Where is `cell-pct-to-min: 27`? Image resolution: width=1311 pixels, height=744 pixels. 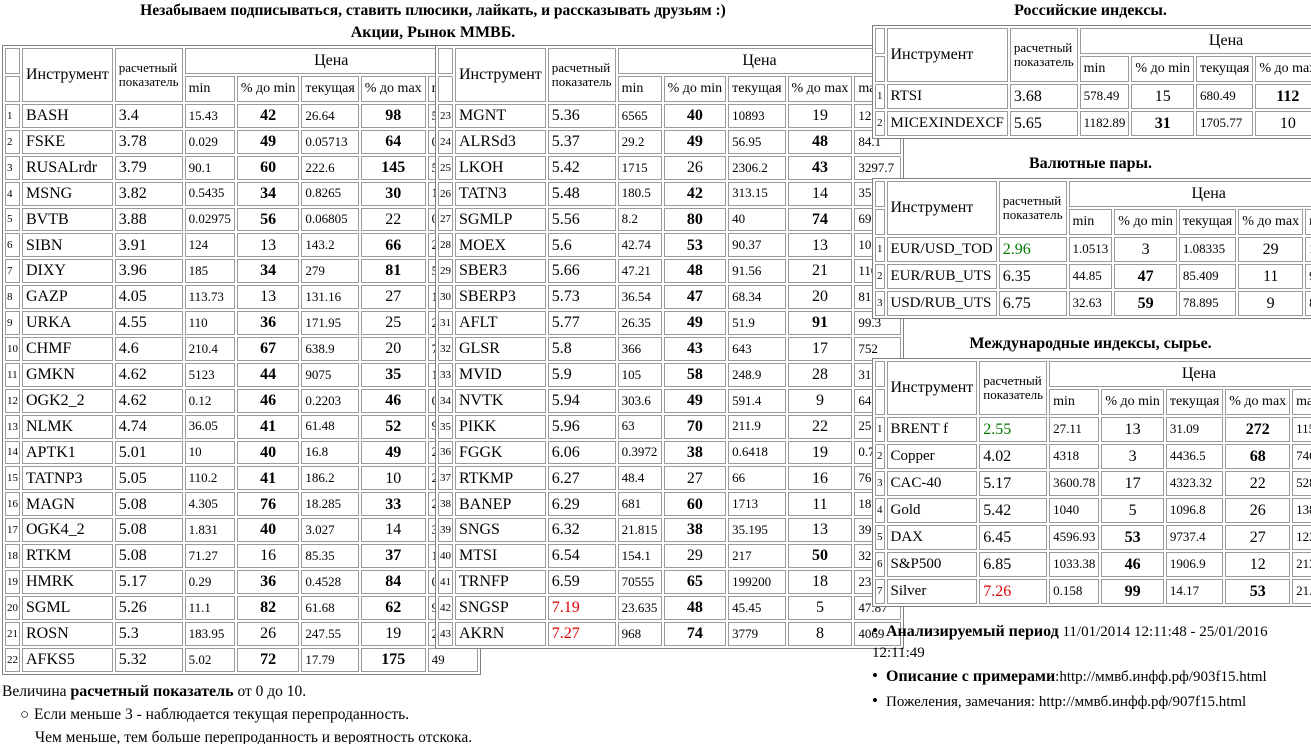 cell-pct-to-min: 27 is located at coordinates (695, 478).